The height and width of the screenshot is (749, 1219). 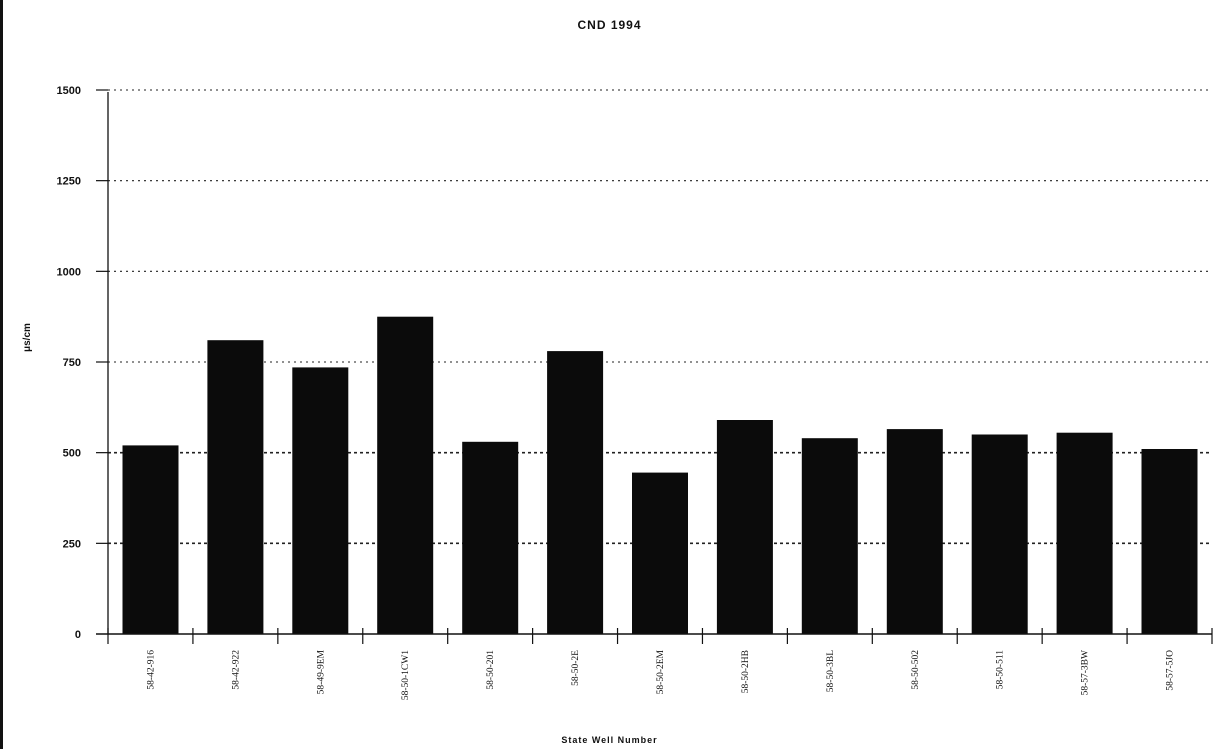 I want to click on x-tick-label-58-50-3BL: 58-50-3BL, so click(x=831, y=671).